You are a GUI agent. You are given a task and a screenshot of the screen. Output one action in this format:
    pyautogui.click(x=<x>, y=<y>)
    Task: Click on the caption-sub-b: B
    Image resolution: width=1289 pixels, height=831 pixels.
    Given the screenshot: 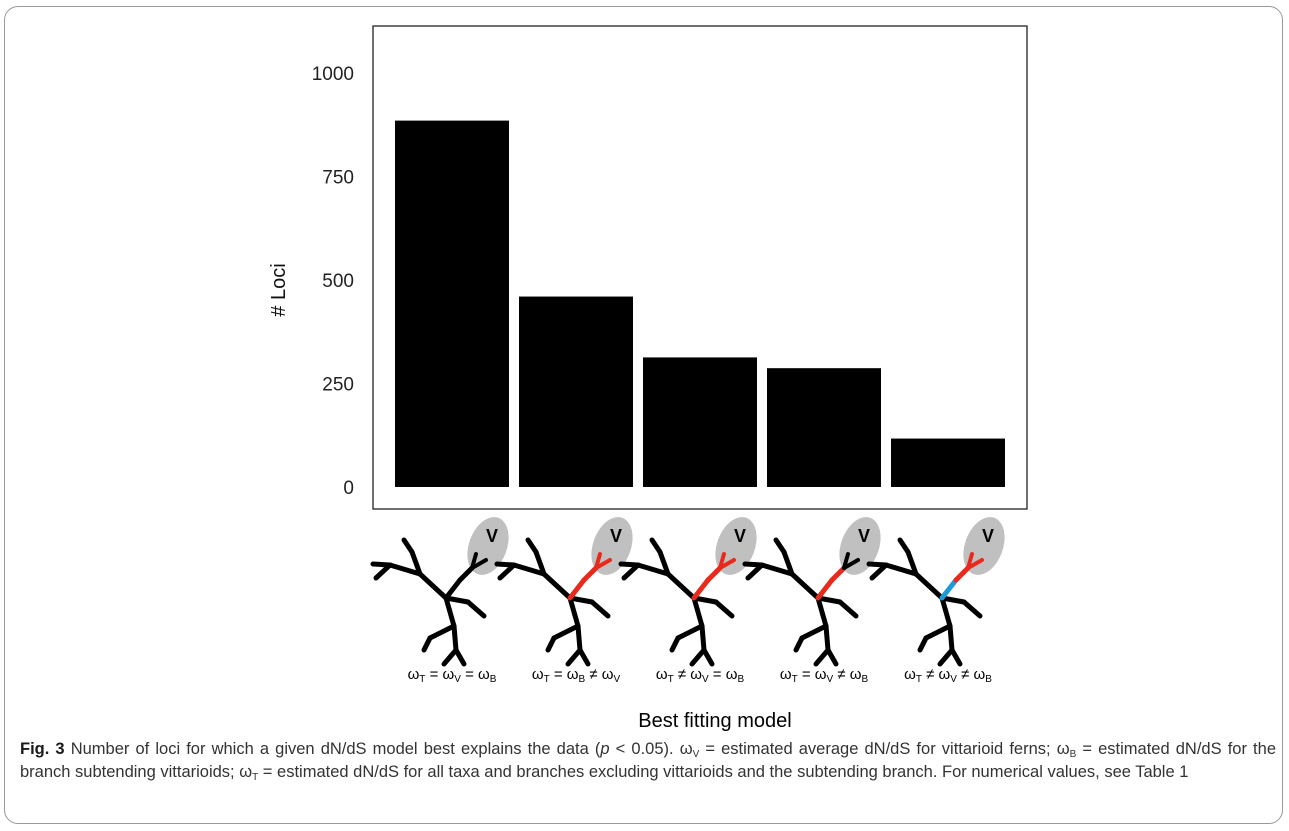 What is the action you would take?
    pyautogui.click(x=1073, y=754)
    